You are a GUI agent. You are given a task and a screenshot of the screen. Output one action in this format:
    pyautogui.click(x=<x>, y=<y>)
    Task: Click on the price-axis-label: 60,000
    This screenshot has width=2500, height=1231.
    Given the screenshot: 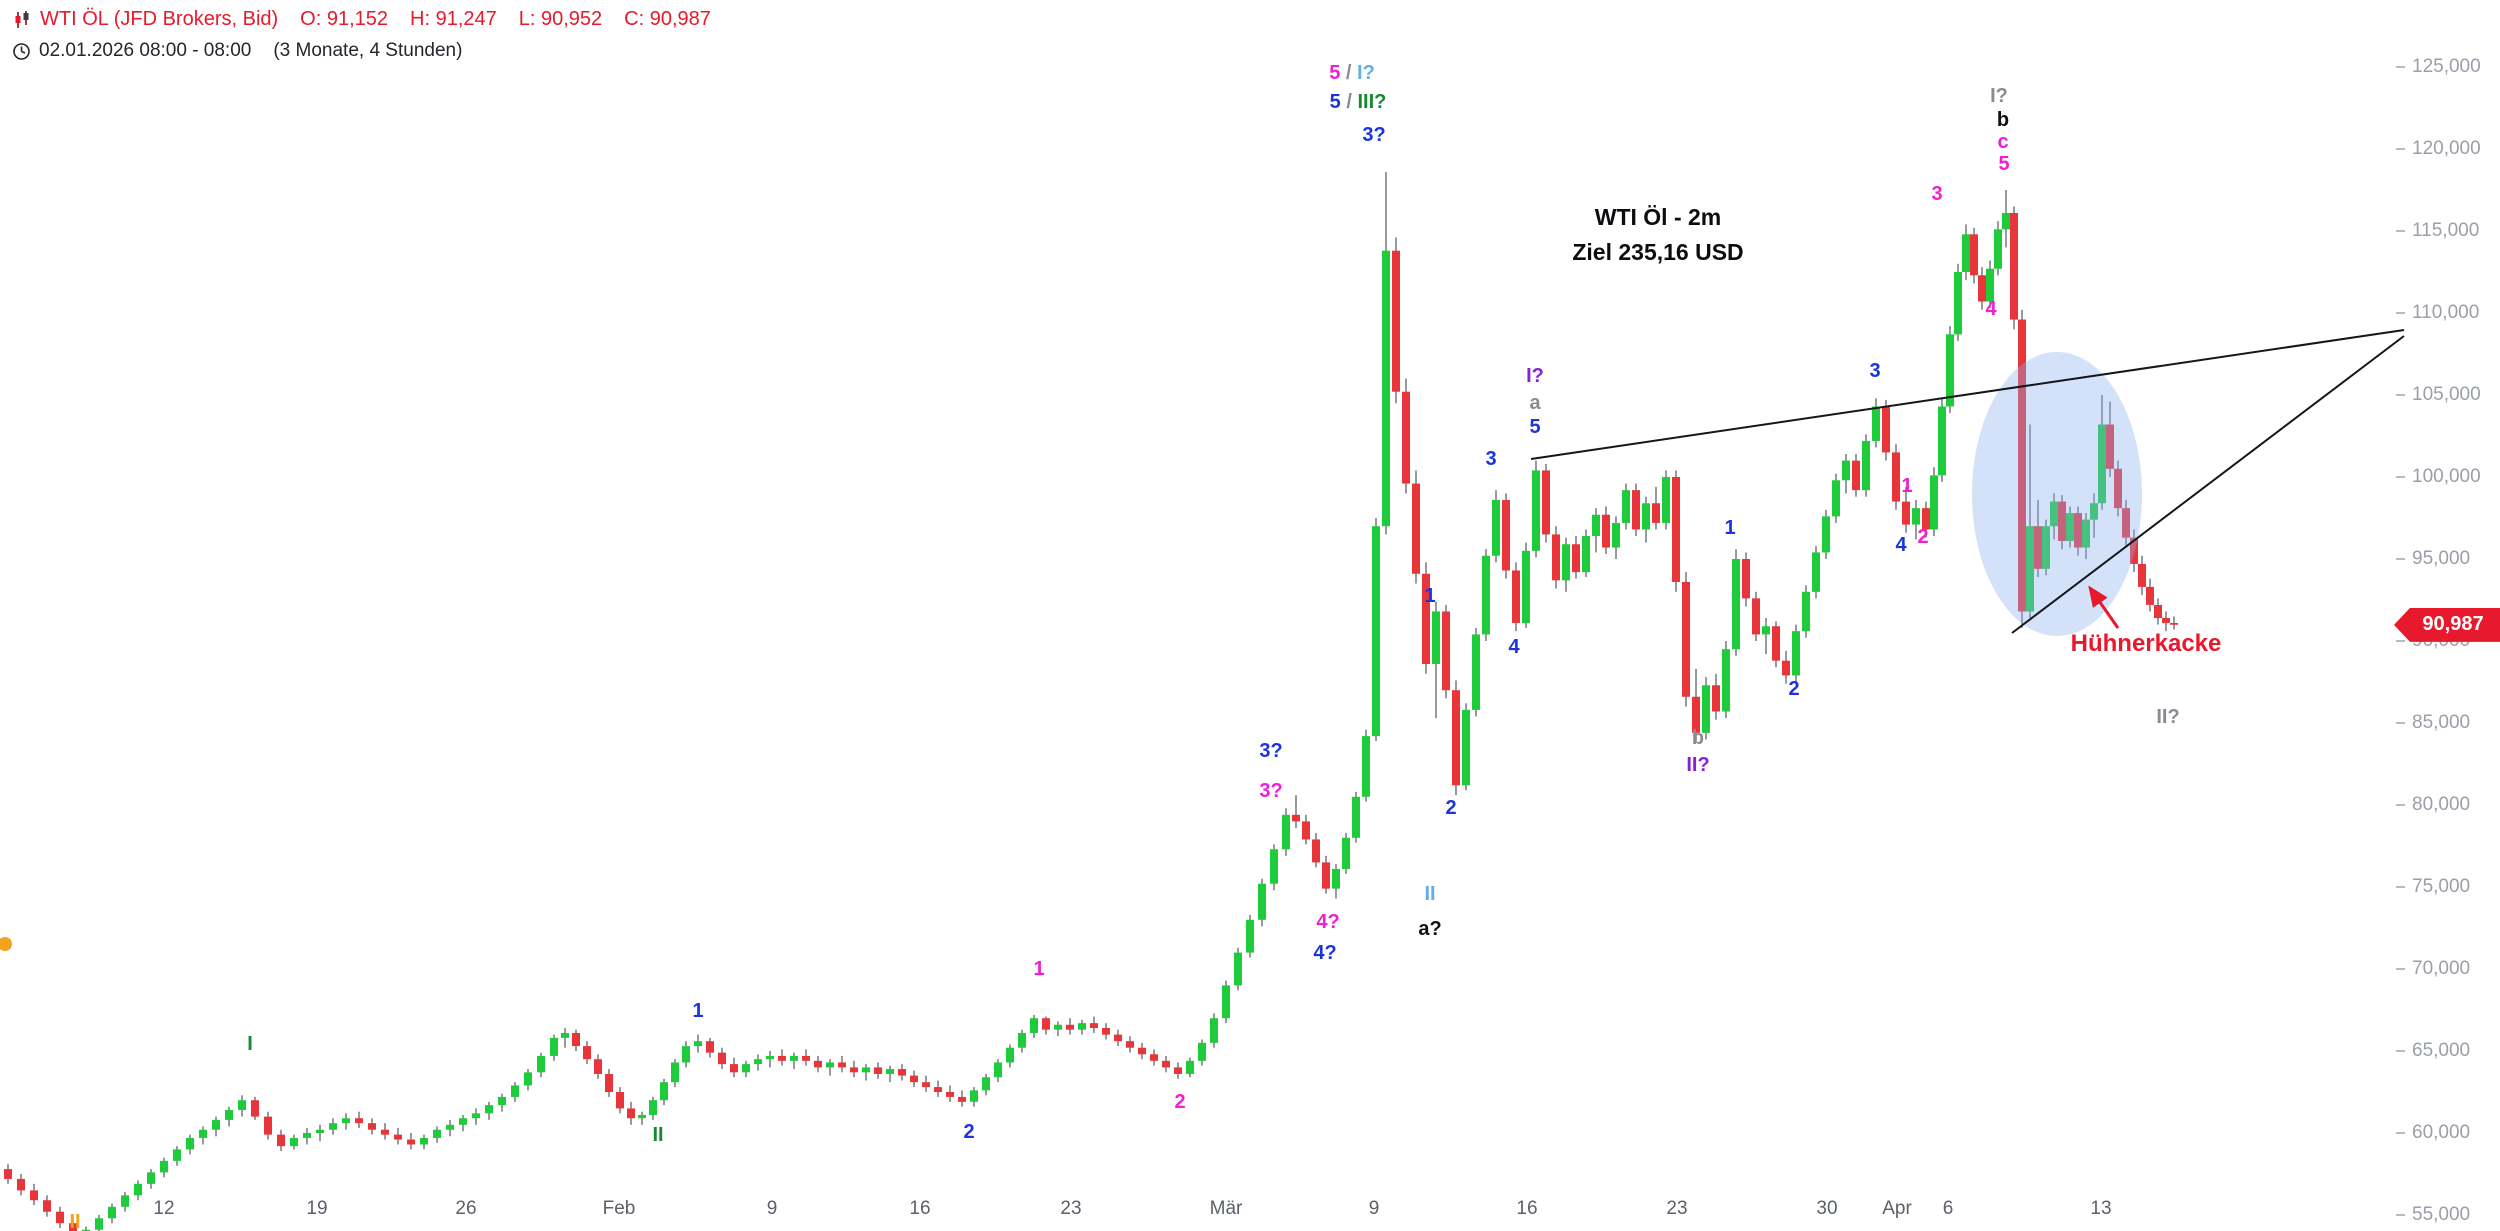 What is the action you would take?
    pyautogui.click(x=2433, y=1133)
    